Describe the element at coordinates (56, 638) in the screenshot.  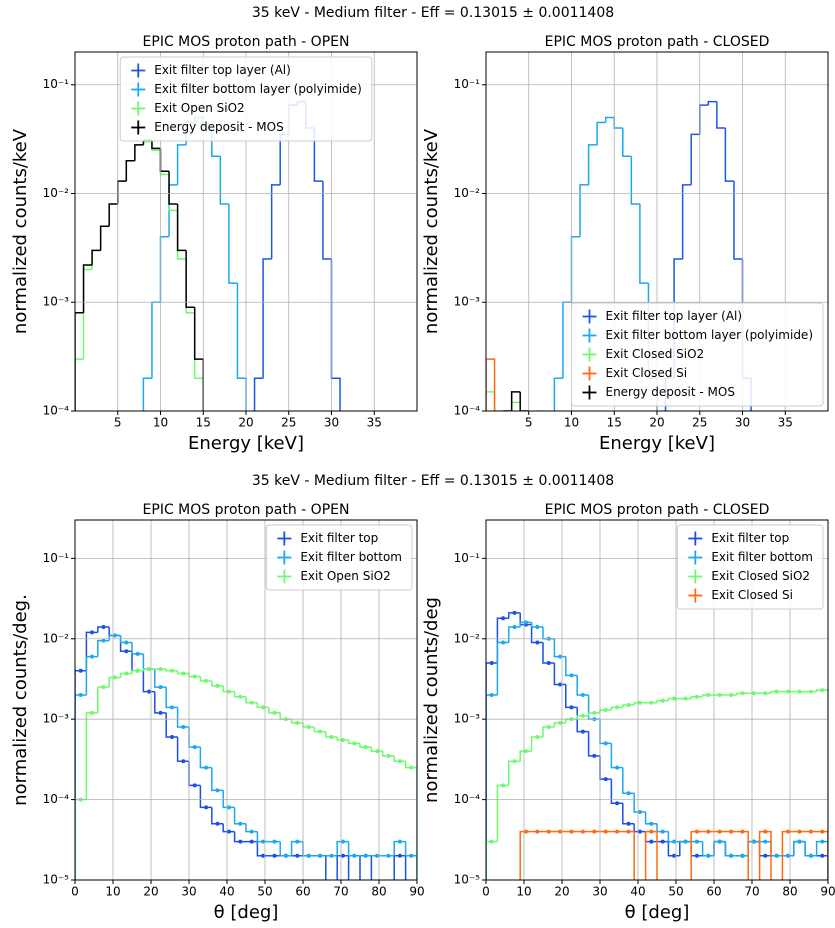
I see `y-tick-label: 10⁻²` at that location.